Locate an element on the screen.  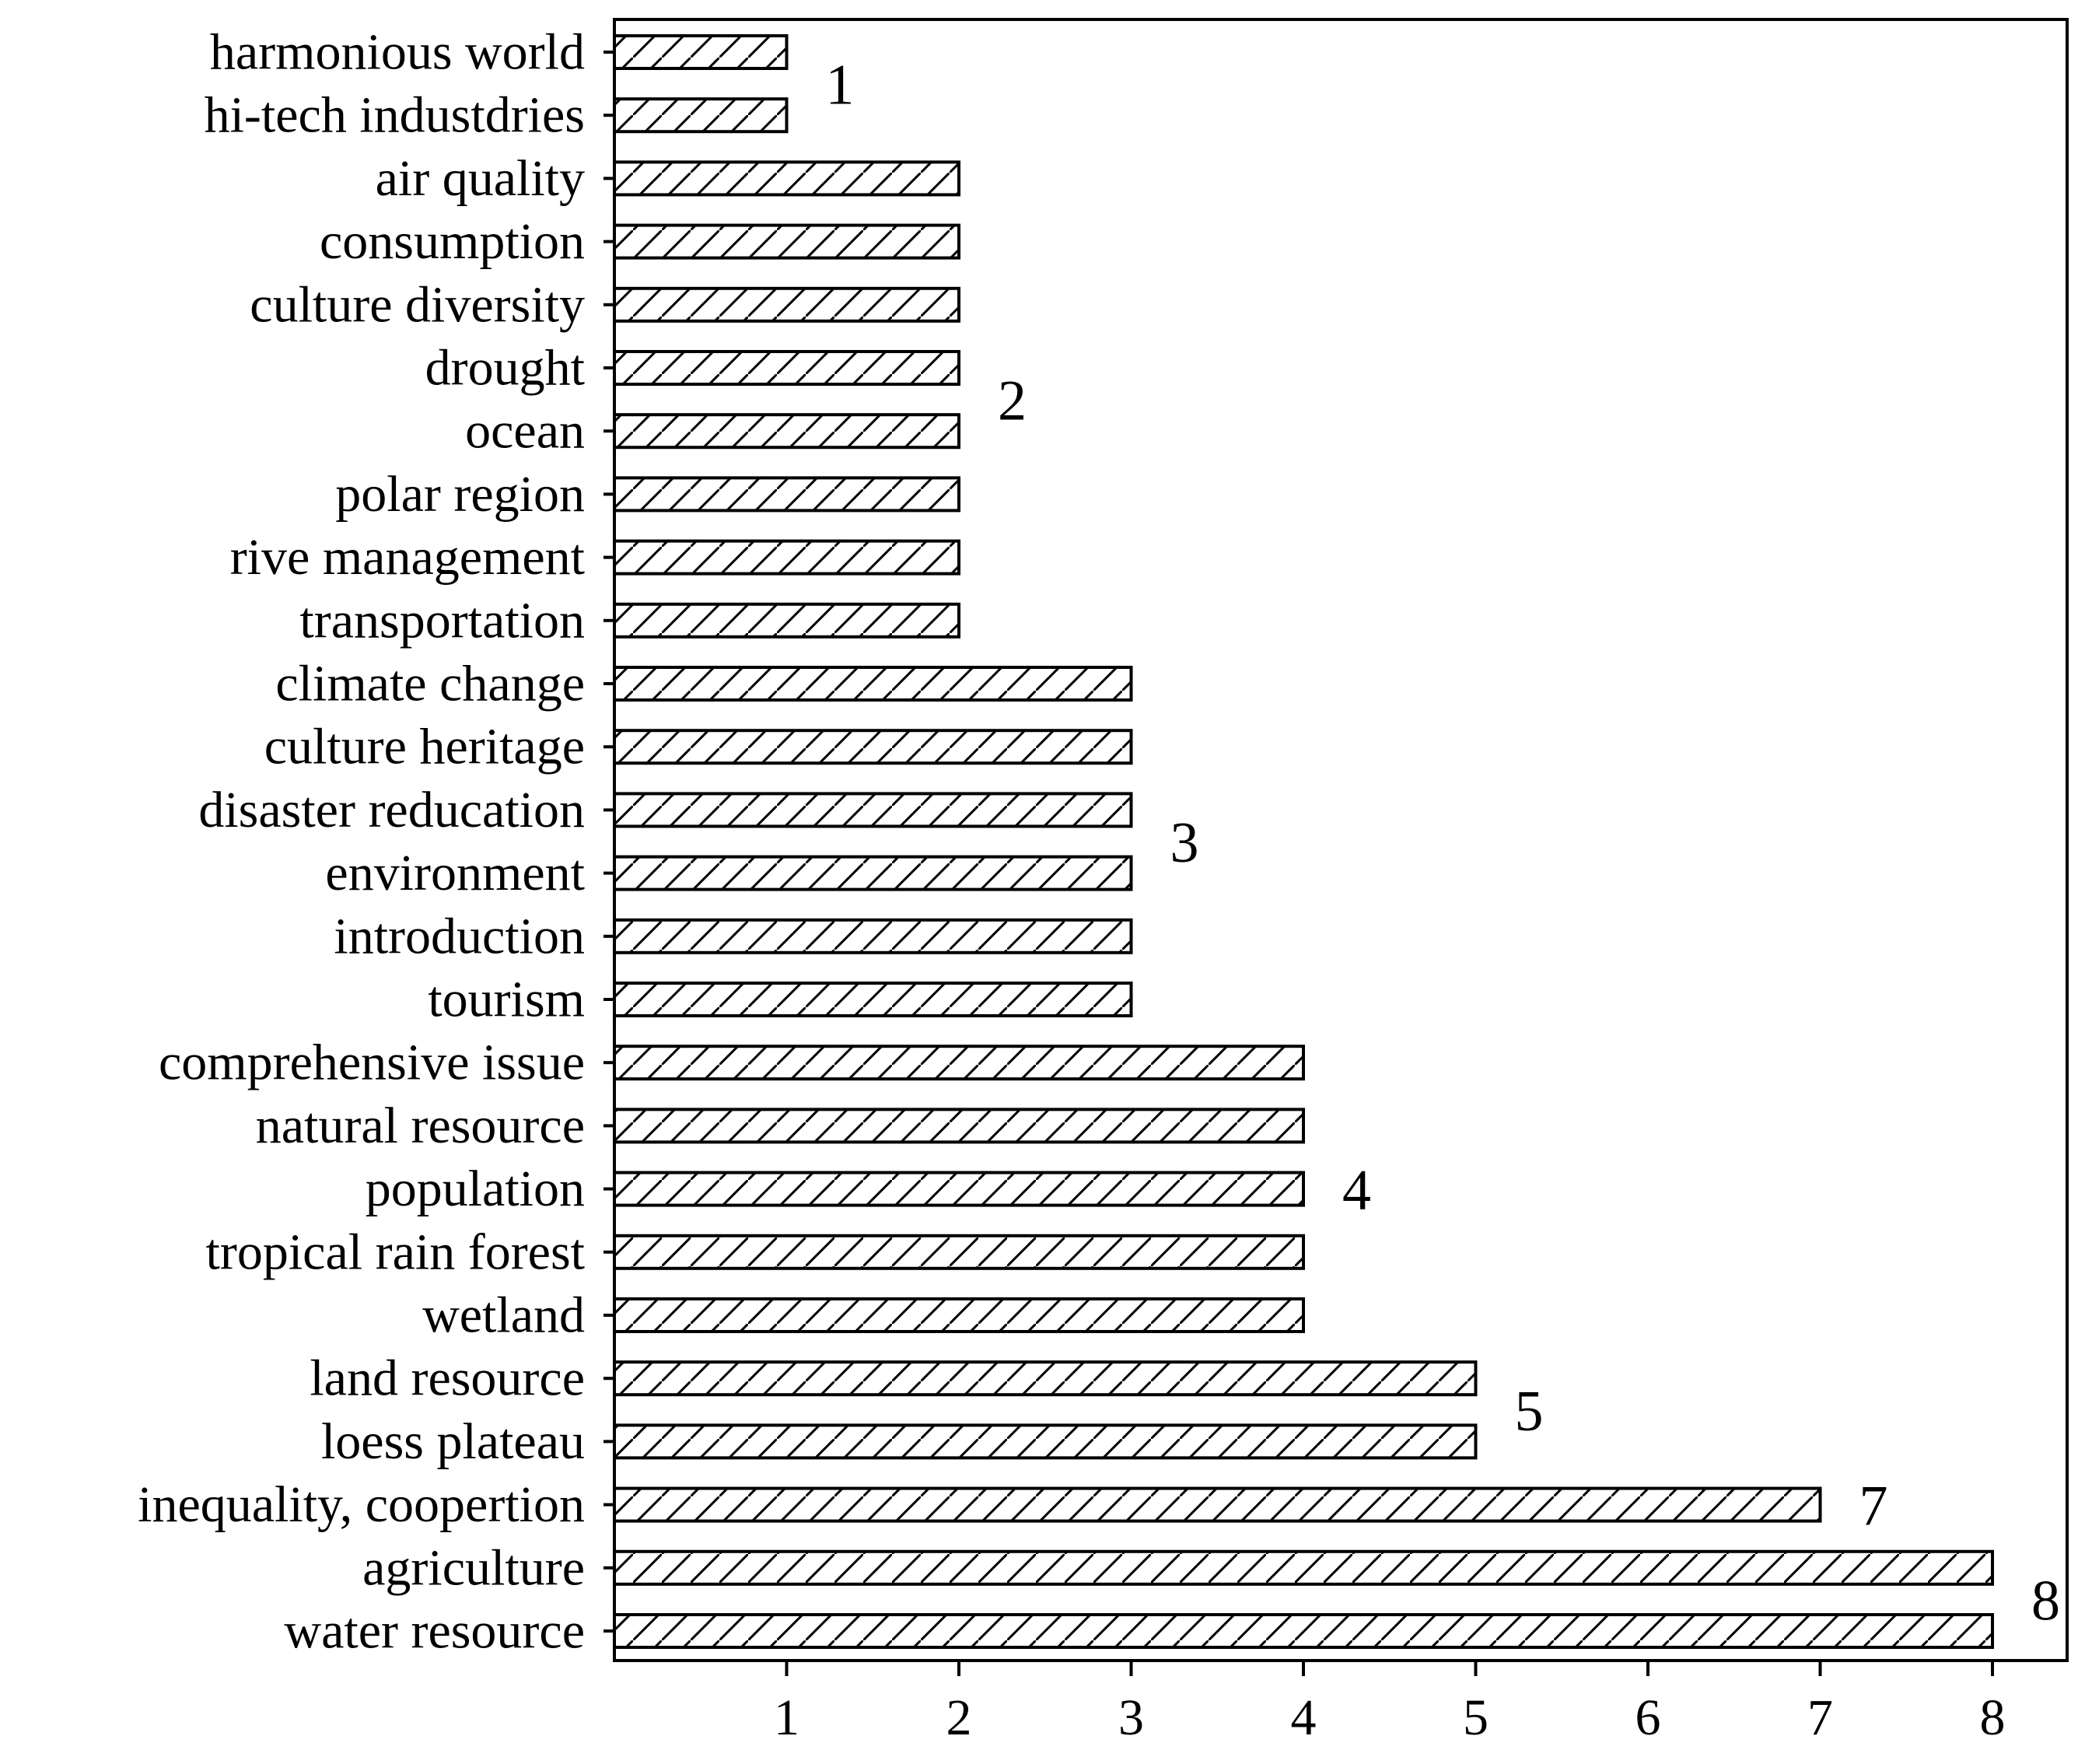
x-tick-label: 7 is located at coordinates (1820, 1717).